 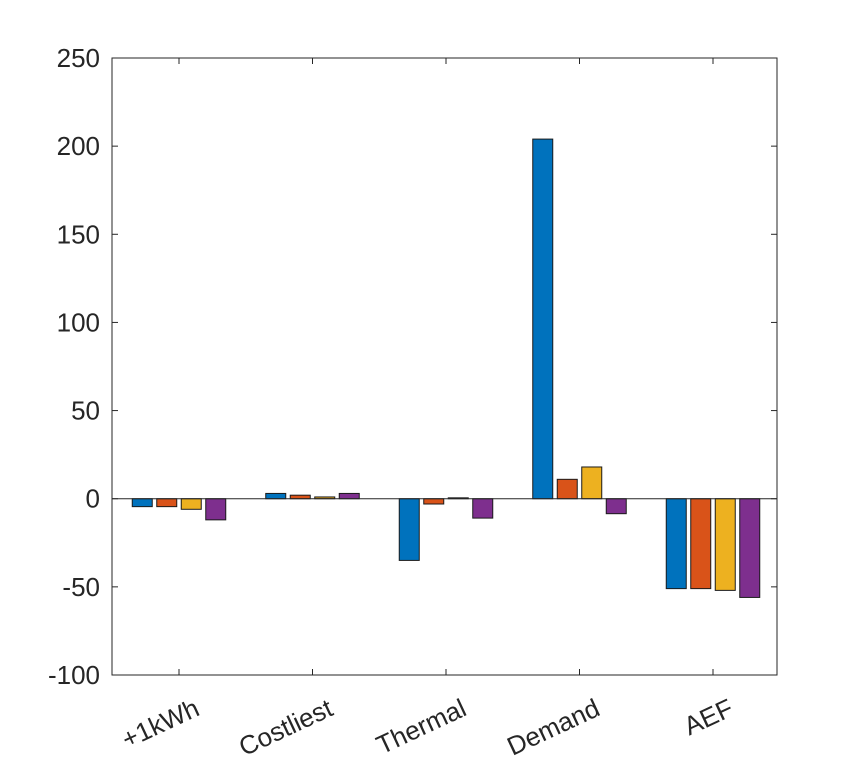 What do you see at coordinates (216, 509) in the screenshot?
I see `bar-4-1kwh` at bounding box center [216, 509].